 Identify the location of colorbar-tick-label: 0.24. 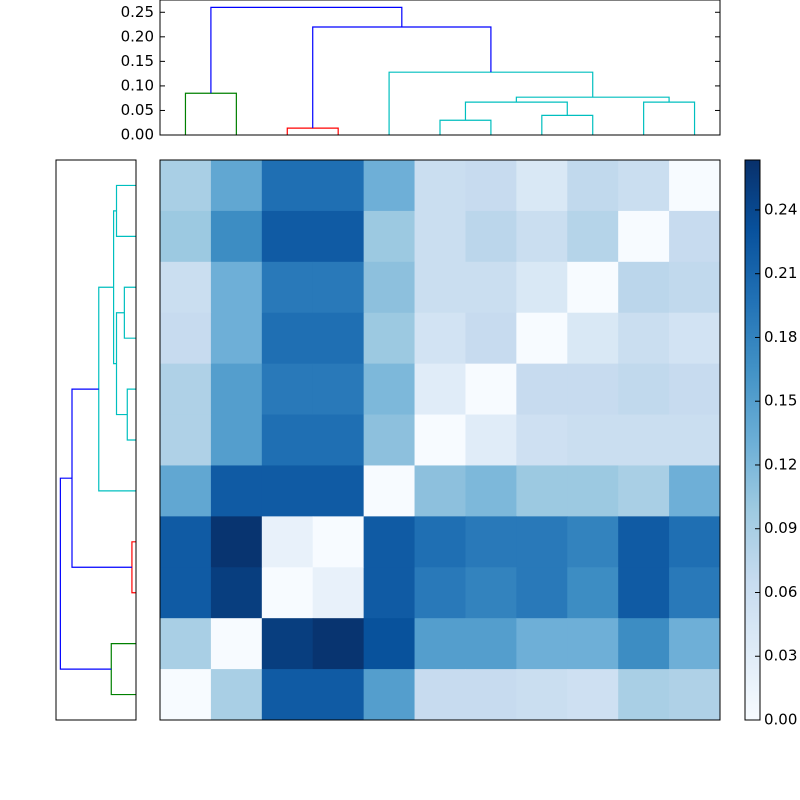
(780, 209).